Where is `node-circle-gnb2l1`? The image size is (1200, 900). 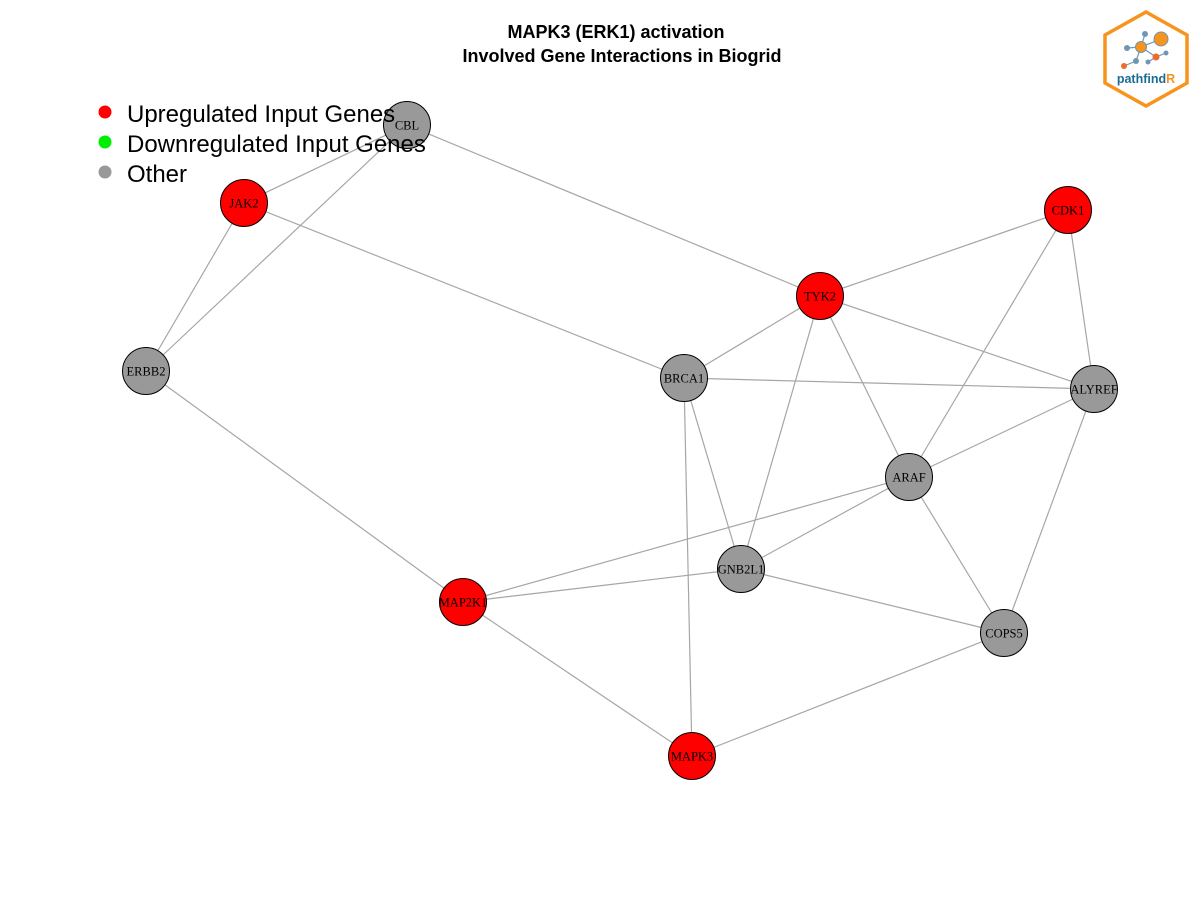 node-circle-gnb2l1 is located at coordinates (741, 569).